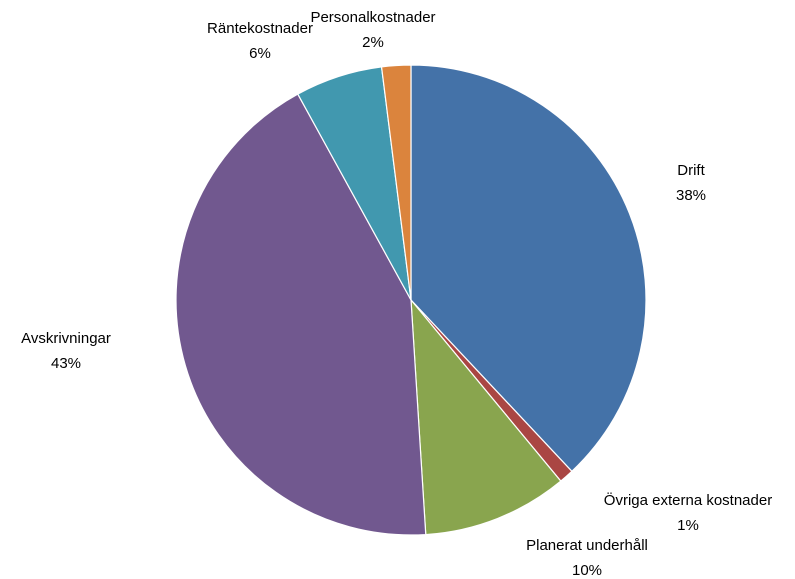 This screenshot has height=579, width=795. What do you see at coordinates (66, 363) in the screenshot?
I see `label-percent-avskrivningar: 43%` at bounding box center [66, 363].